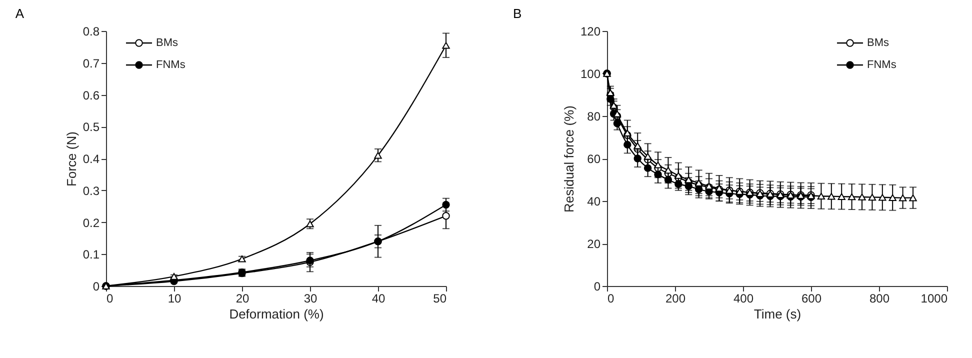  What do you see at coordinates (91, 31) in the screenshot?
I see `y-tick-label: 0.8` at bounding box center [91, 31].